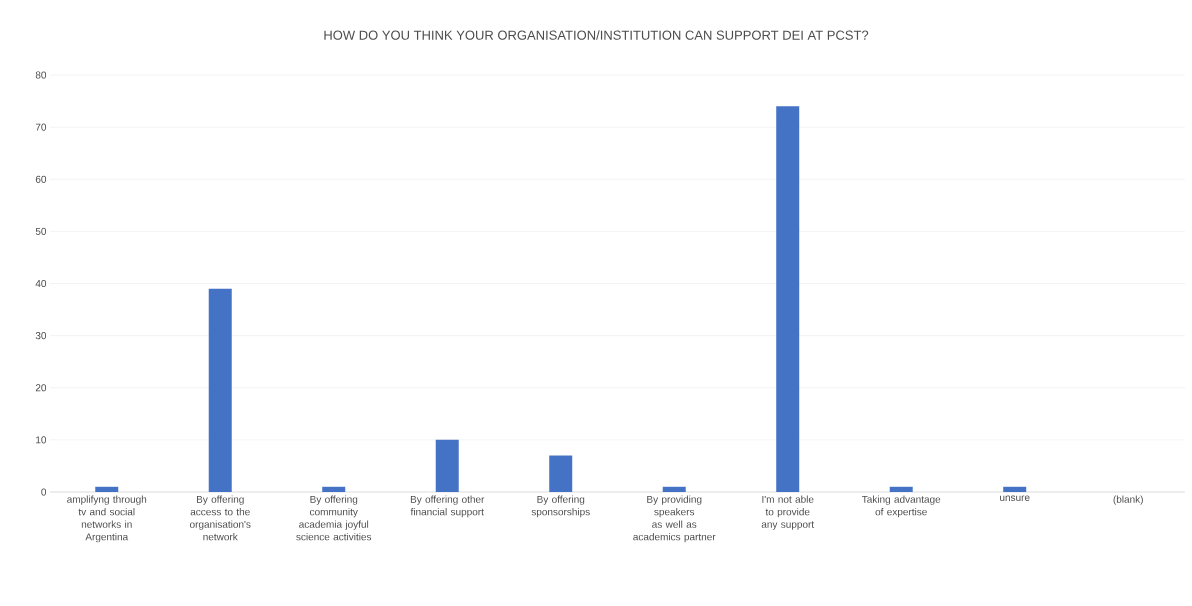 The image size is (1192, 606). What do you see at coordinates (41, 127) in the screenshot?
I see `y-tick-label: 70` at bounding box center [41, 127].